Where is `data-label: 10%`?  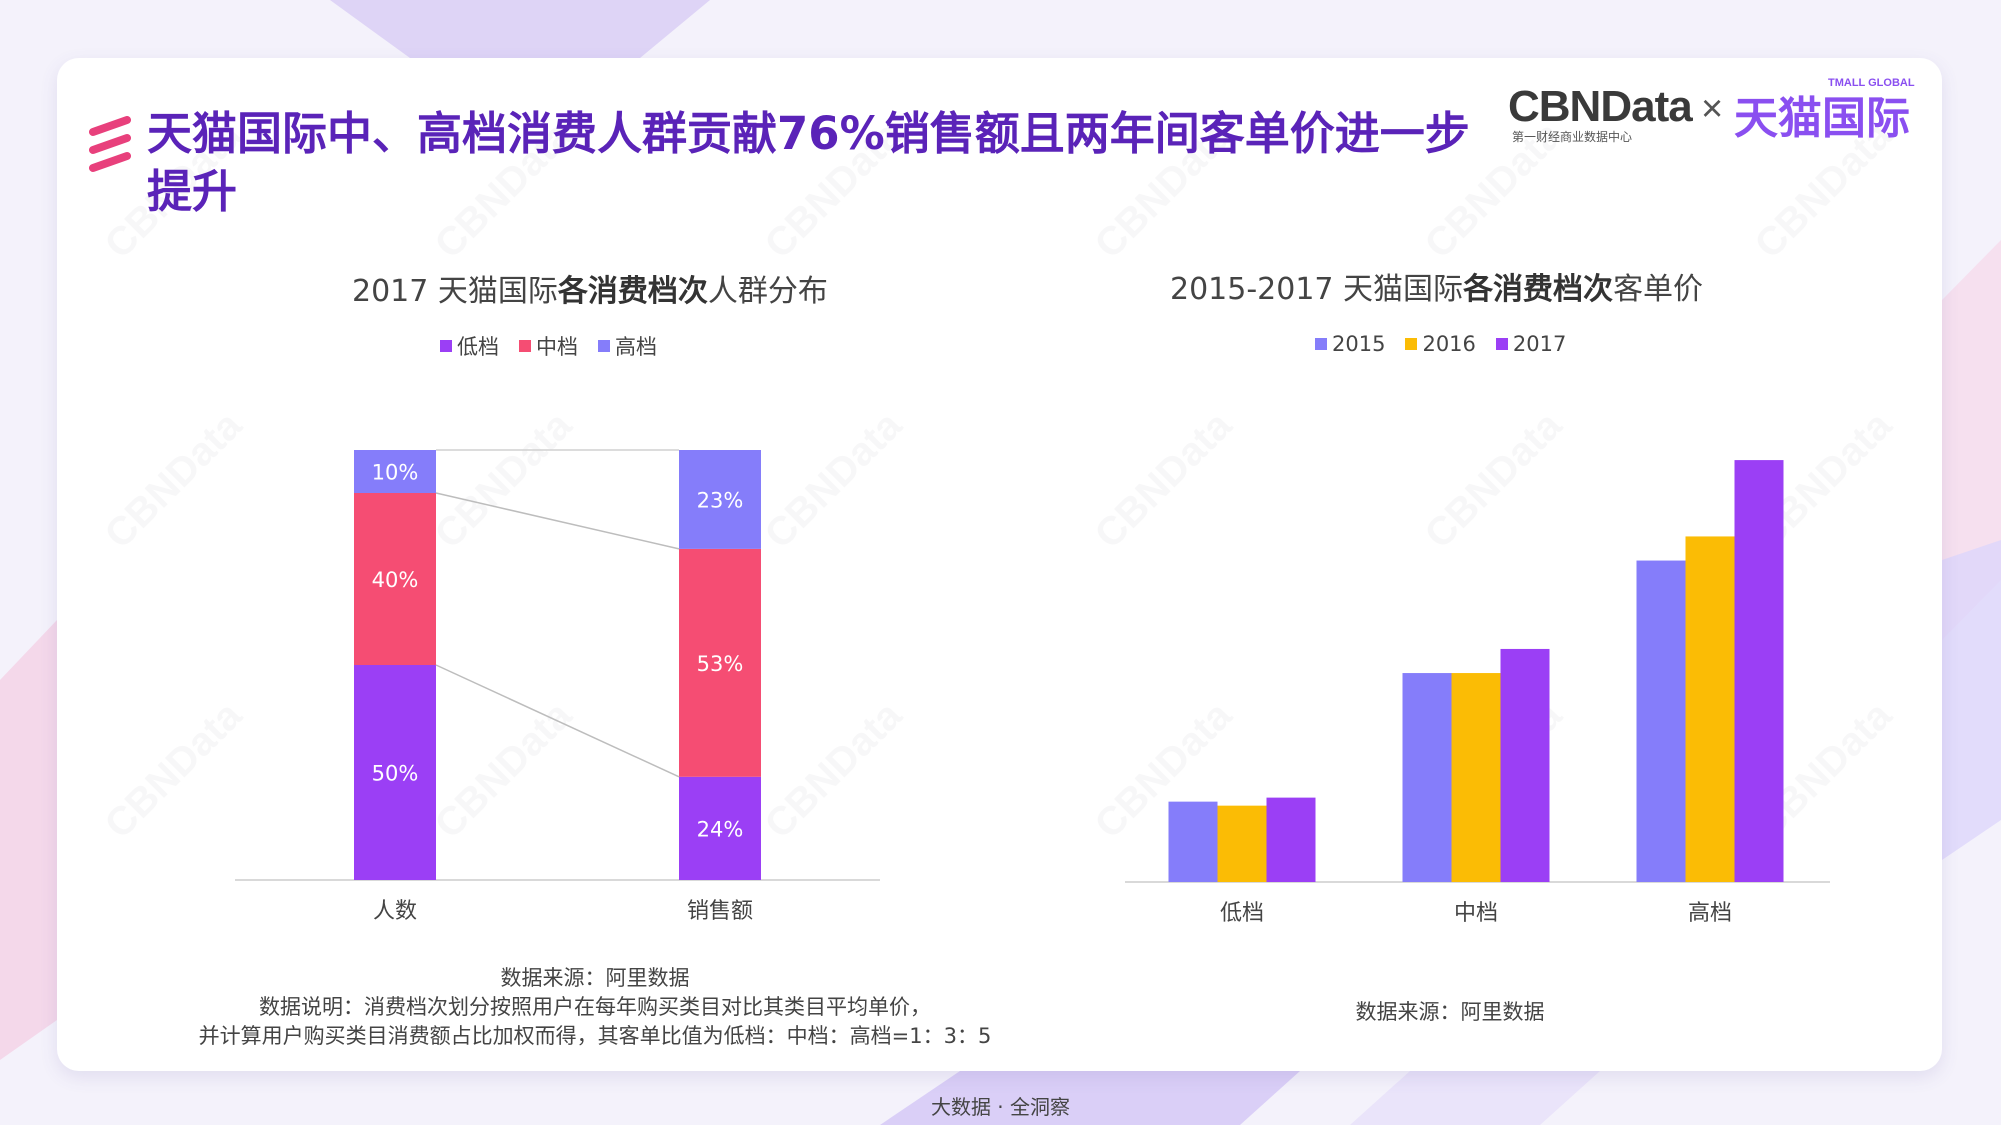
data-label: 10% is located at coordinates (395, 473).